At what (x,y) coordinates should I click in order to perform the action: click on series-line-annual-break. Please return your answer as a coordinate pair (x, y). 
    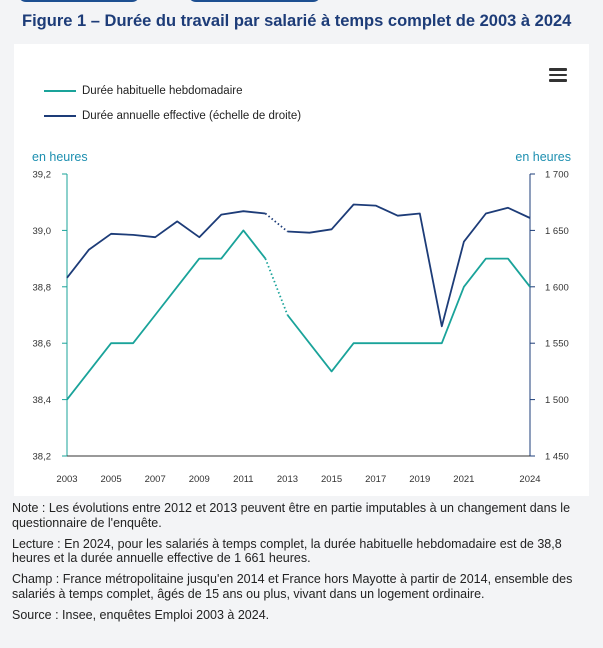
    Looking at the image, I should click on (276, 222).